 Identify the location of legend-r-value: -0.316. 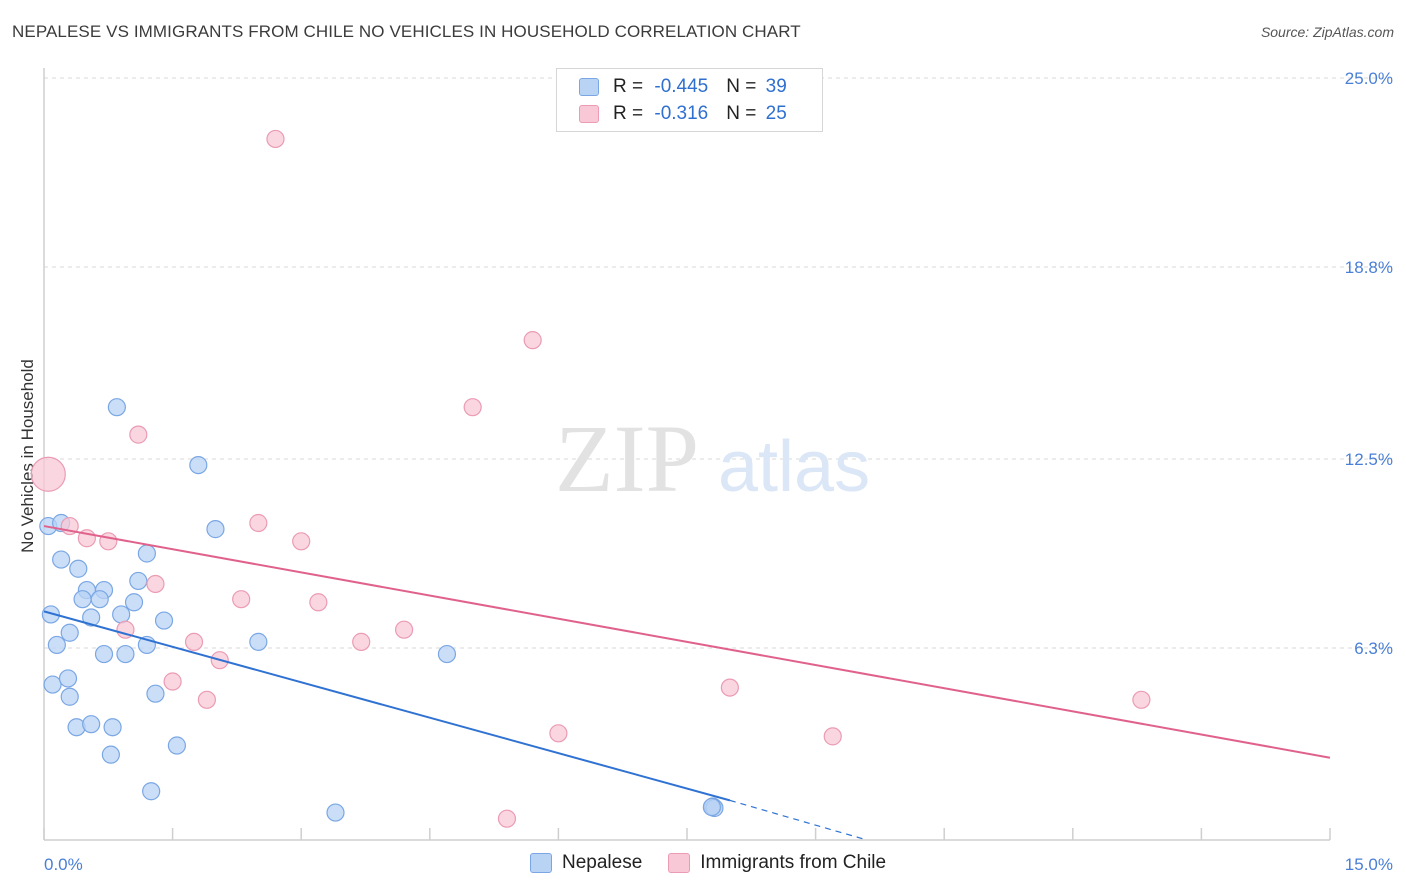
(681, 113).